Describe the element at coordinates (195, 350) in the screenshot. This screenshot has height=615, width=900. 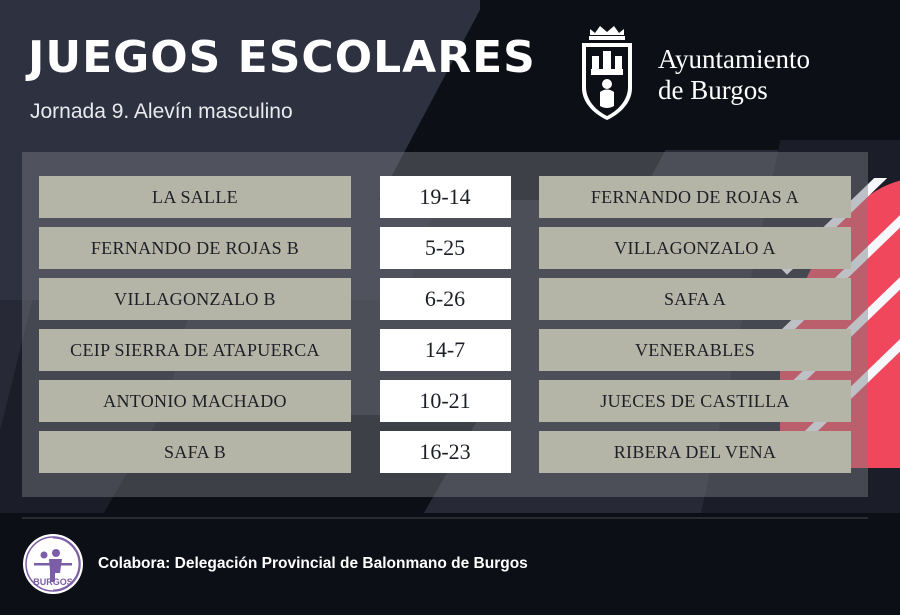
I see `home-team: CEIP SIERRA DE ATAPUERCA` at that location.